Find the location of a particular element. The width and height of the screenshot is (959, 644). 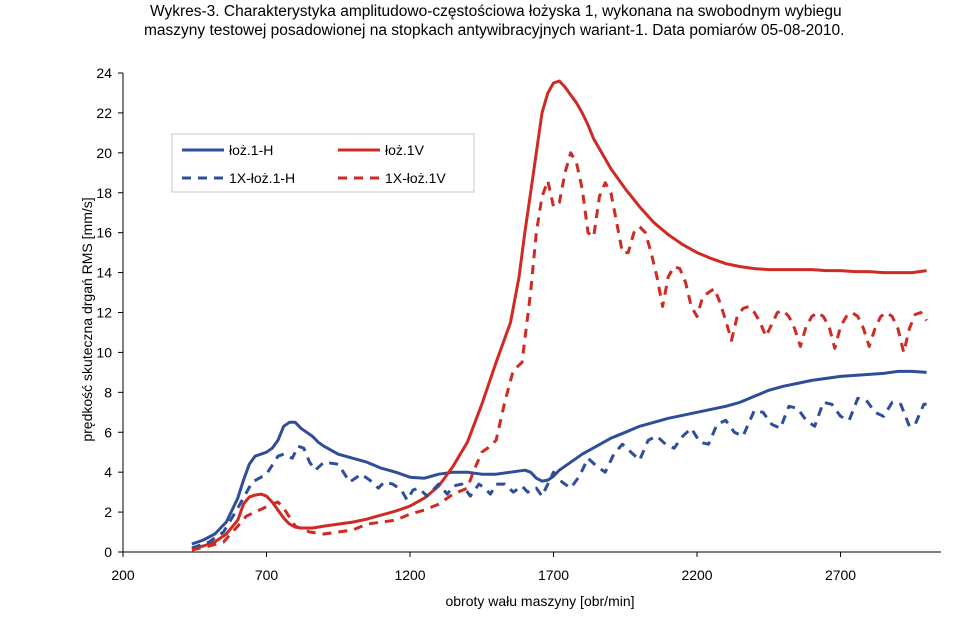

x-axis-label: obroty wału maszyny [obr/min] is located at coordinates (539, 601).